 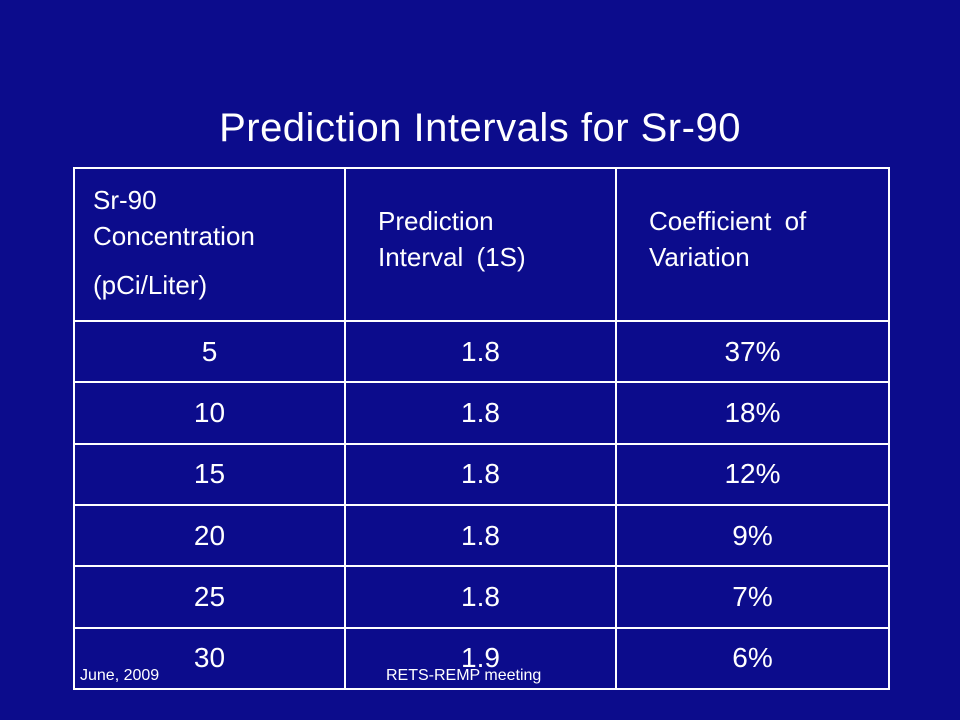 What do you see at coordinates (120, 675) in the screenshot?
I see `footer-date: June, 2009` at bounding box center [120, 675].